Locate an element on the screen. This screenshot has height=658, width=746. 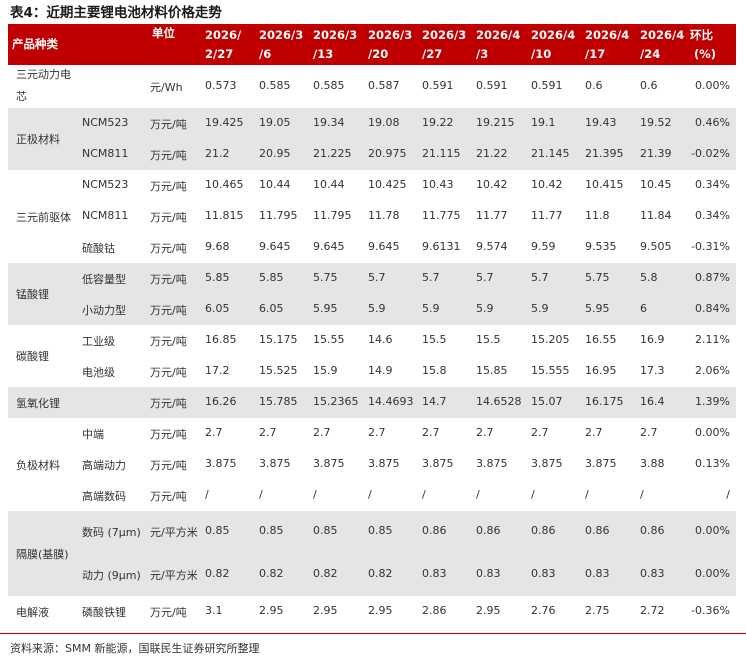
price-cell: 16.55 is located at coordinates (601, 339).